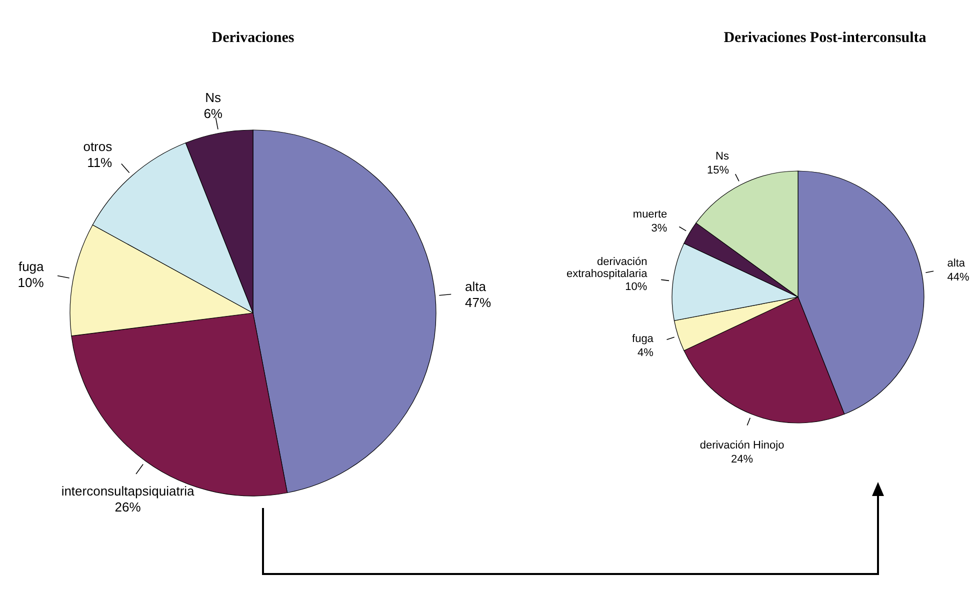 This screenshot has height=593, width=978. Describe the element at coordinates (646, 352) in the screenshot. I see `data-label: 4%` at that location.